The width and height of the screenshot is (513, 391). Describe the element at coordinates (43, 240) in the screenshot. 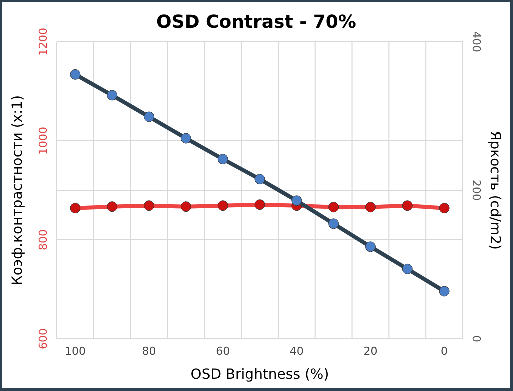

I see `y-tick-label: 800` at that location.